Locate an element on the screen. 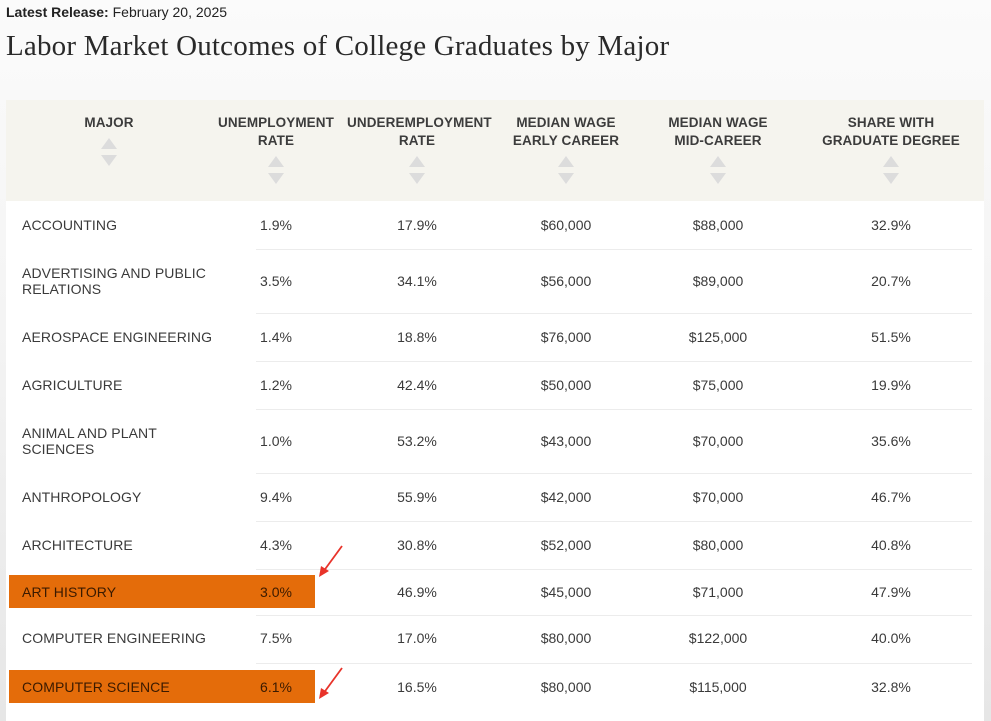 The image size is (991, 721). value-cell-grad: 35.6% is located at coordinates (891, 441).